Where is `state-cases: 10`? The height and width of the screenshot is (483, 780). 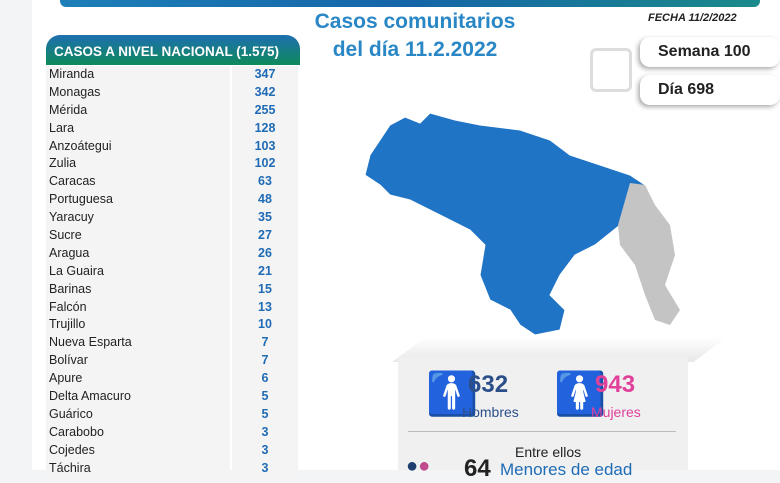
state-cases: 10 is located at coordinates (265, 325).